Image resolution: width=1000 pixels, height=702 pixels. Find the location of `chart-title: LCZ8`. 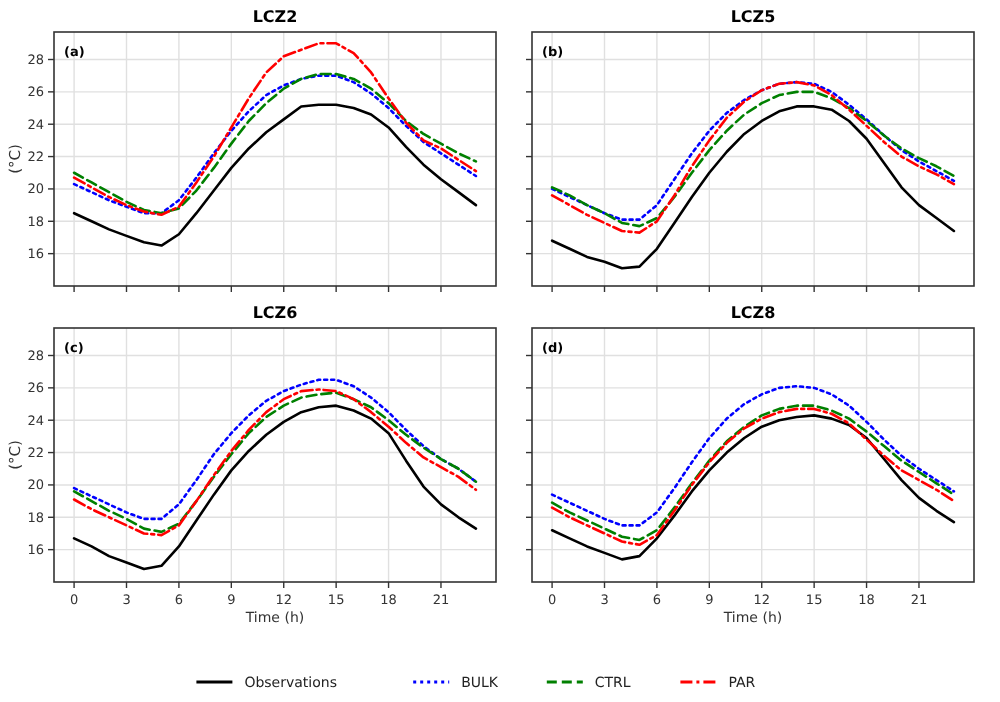

chart-title: LCZ8 is located at coordinates (753, 313).